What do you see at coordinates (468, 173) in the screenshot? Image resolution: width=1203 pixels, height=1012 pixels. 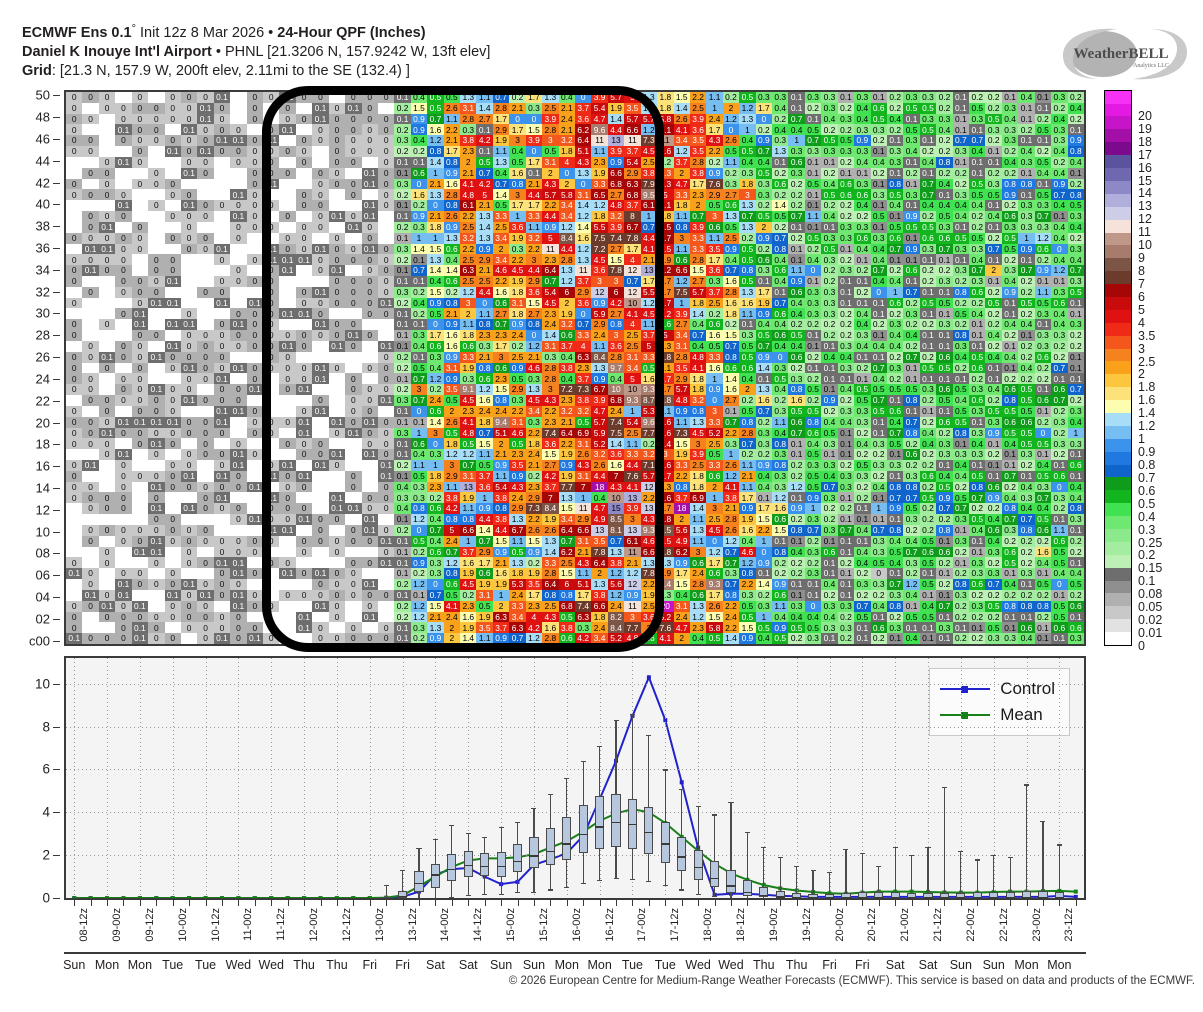 I see `heatmap-cell: 2.1` at bounding box center [468, 173].